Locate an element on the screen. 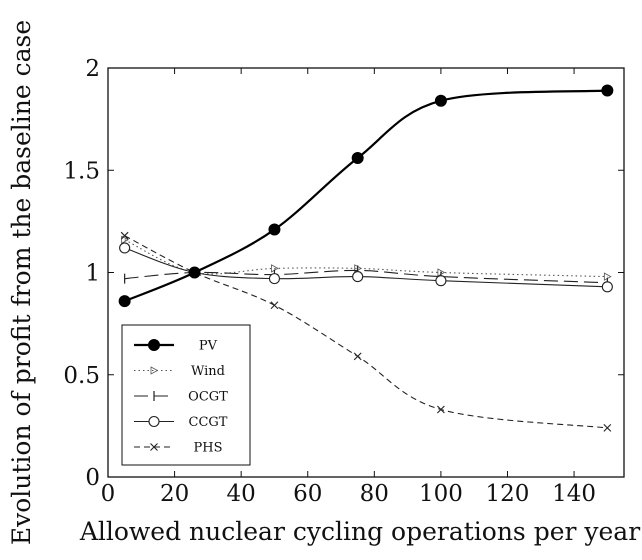 The image size is (642, 560). x-tick-label: 60 is located at coordinates (307, 494).